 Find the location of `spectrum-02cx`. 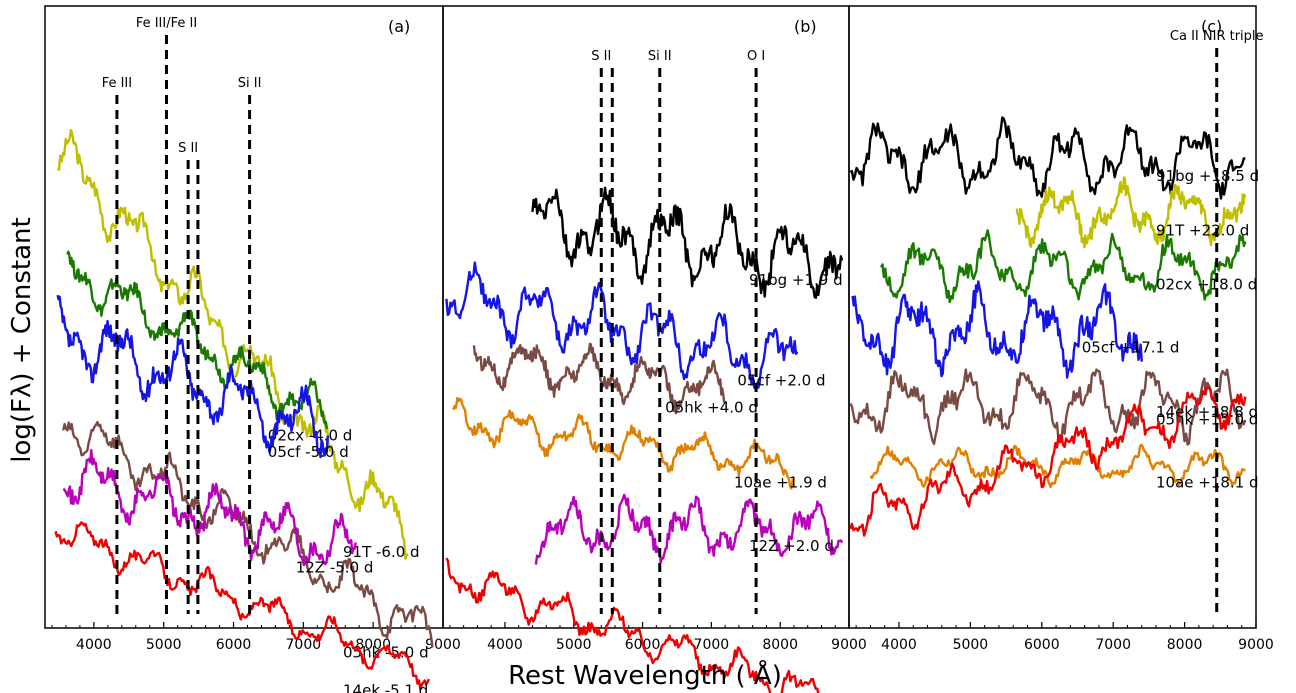

spectrum-02cx is located at coordinates (1063, 266).